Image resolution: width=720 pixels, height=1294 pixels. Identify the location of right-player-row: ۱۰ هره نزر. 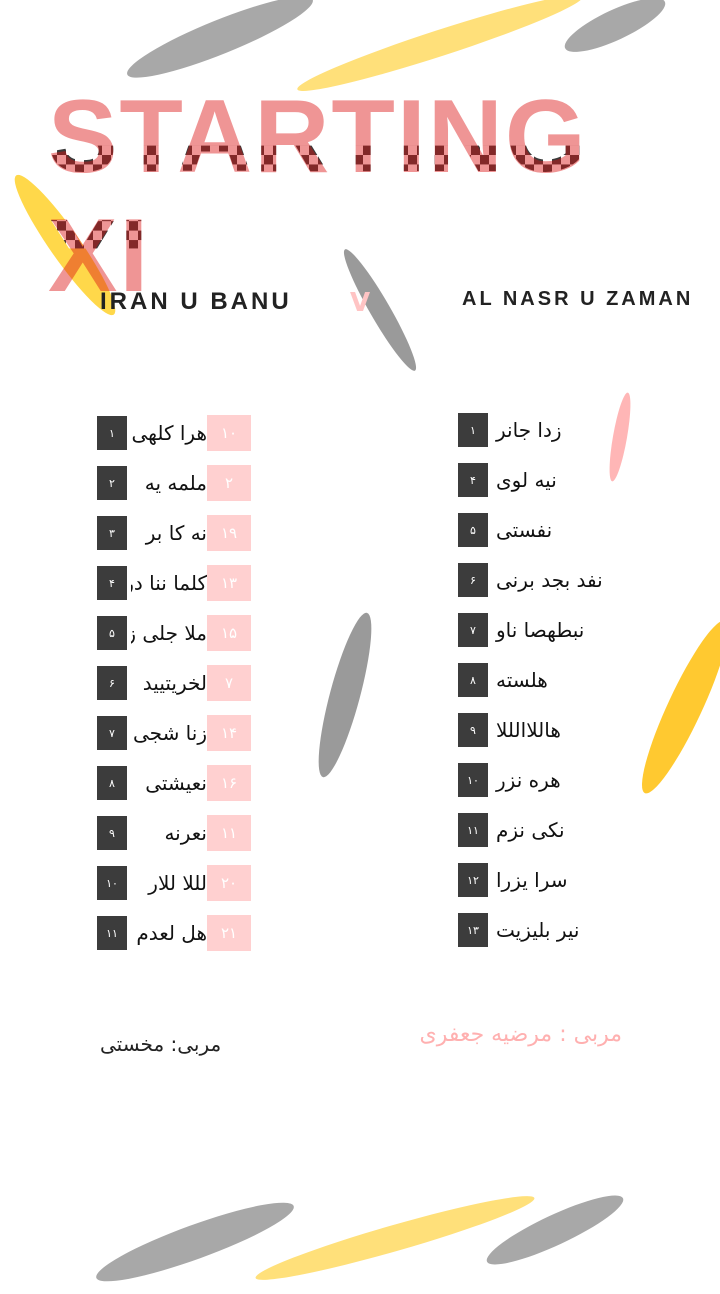
(532, 780).